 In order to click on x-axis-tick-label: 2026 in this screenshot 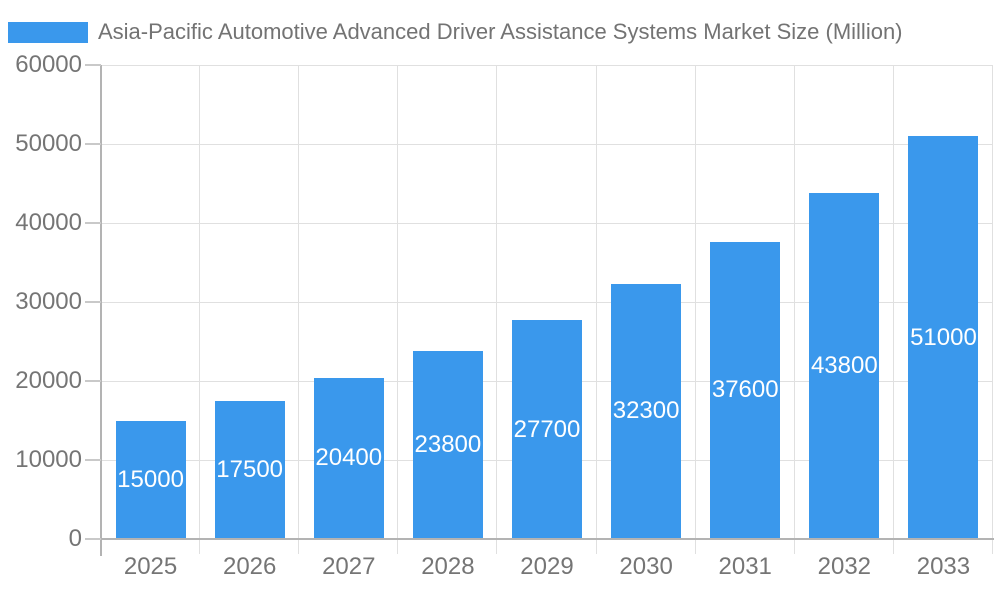, I will do `click(249, 566)`.